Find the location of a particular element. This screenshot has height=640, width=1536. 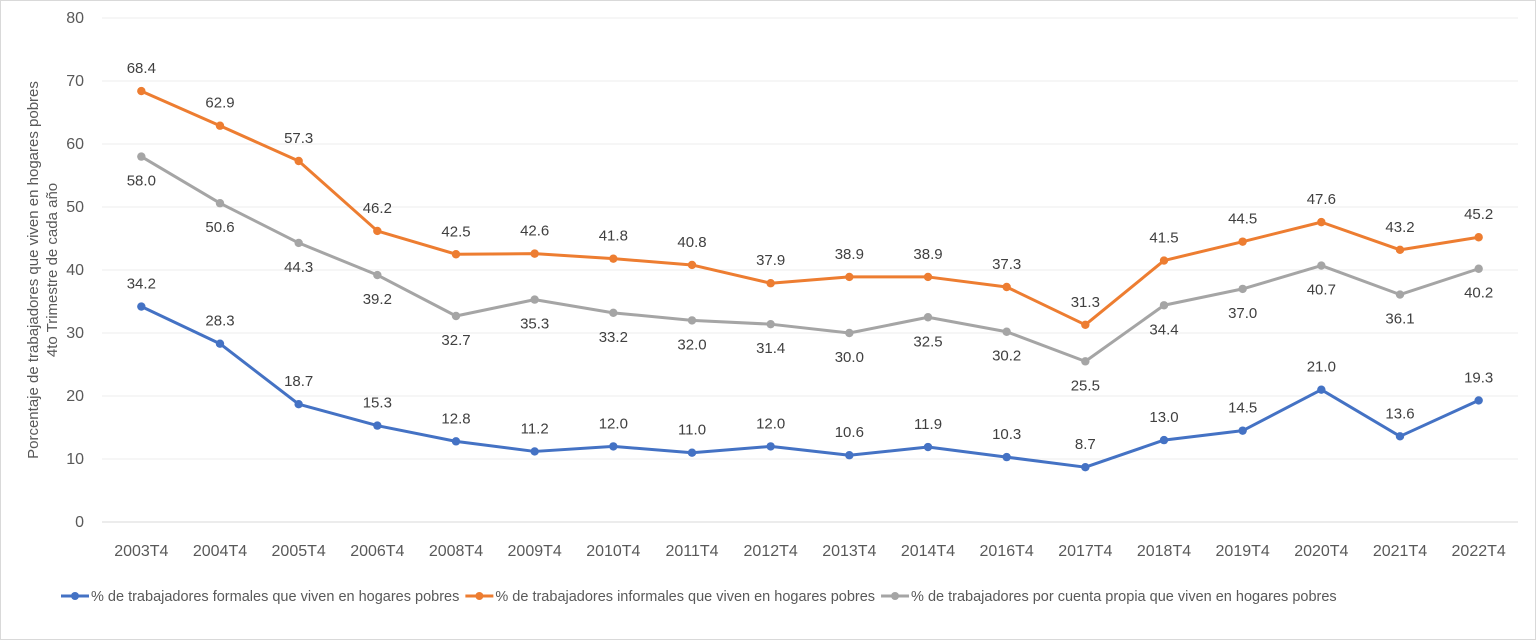

data-label: 13.6 is located at coordinates (1399, 413).